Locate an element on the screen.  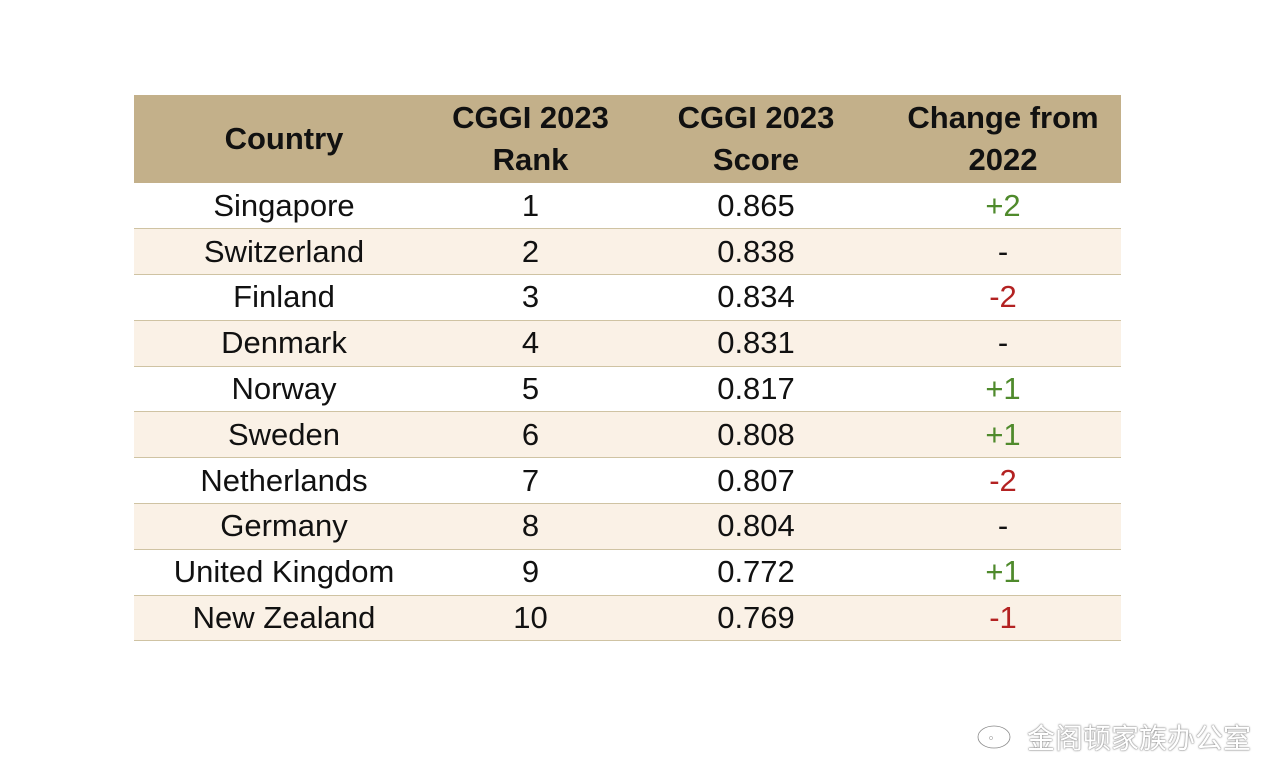
table-row: Denmark 4 0.831 - is located at coordinates (627, 343).